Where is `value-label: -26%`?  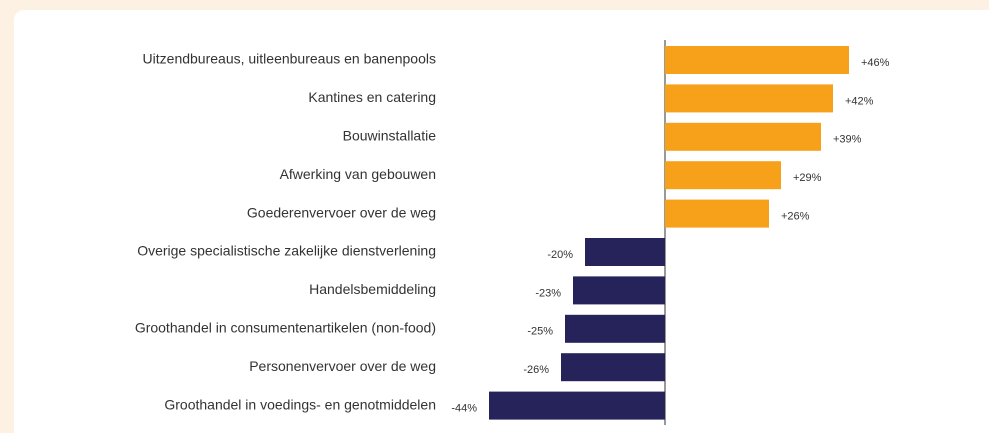
value-label: -26% is located at coordinates (536, 370).